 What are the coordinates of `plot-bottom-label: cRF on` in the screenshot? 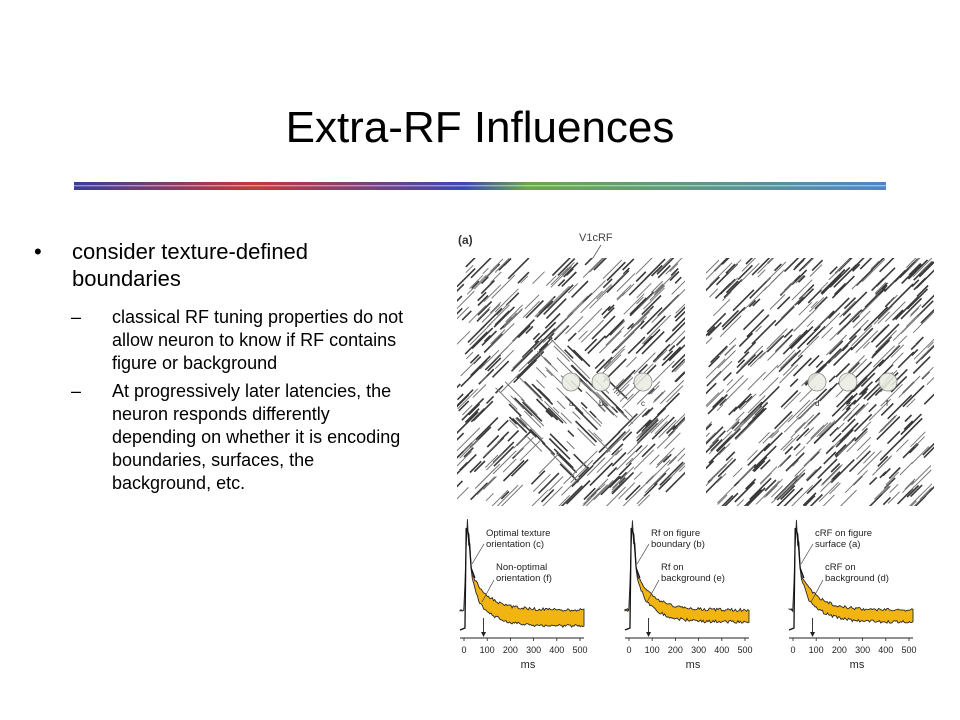 It's located at (840, 567).